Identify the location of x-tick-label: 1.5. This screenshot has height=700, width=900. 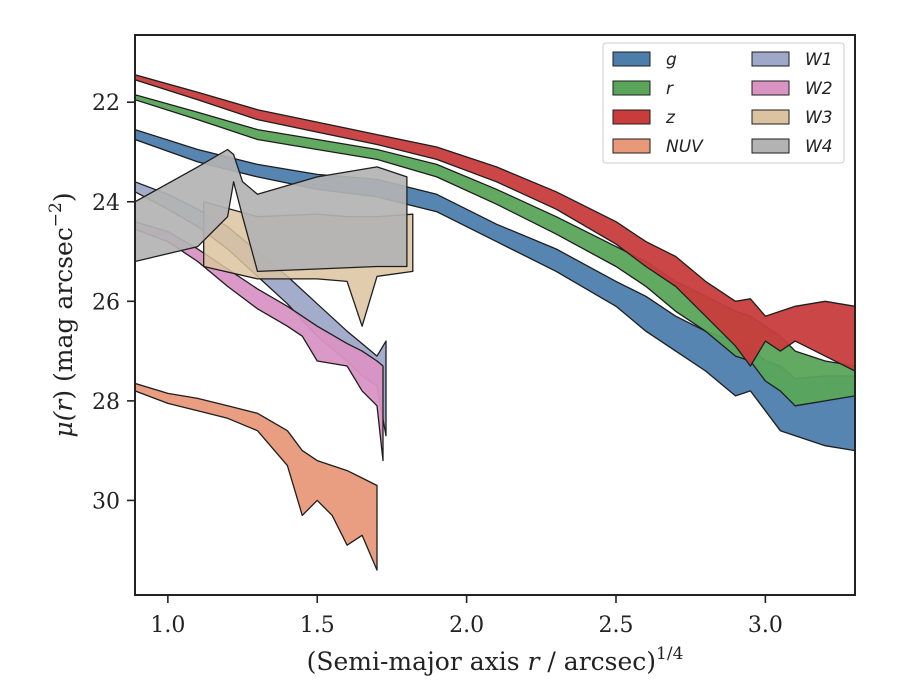
(317, 625).